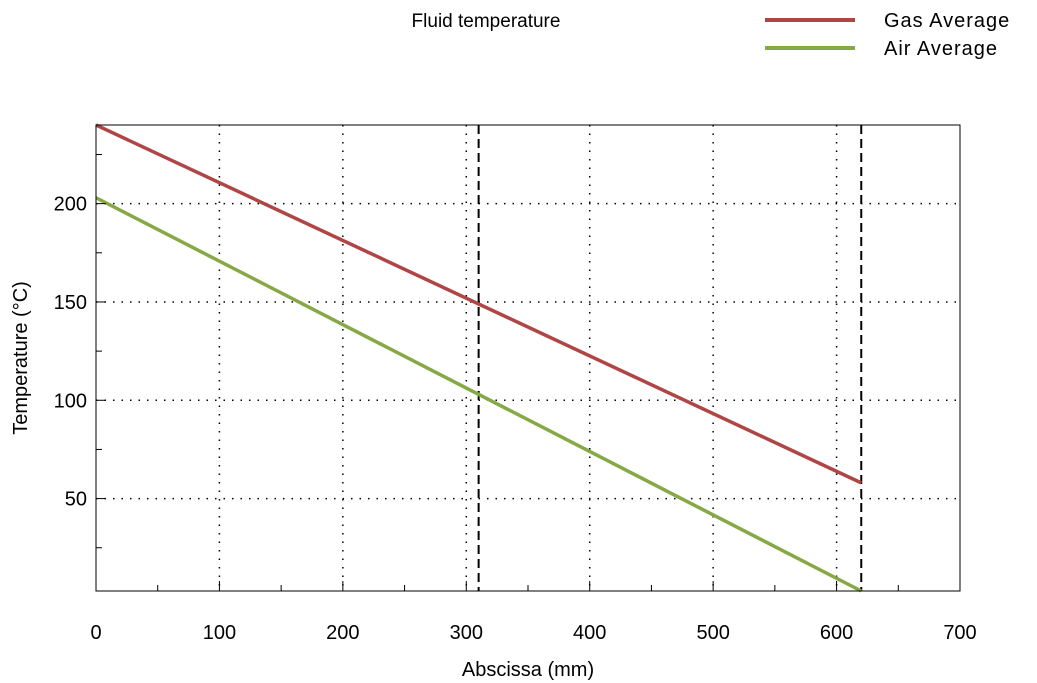 This screenshot has width=1037, height=683. What do you see at coordinates (80, 351) in the screenshot?
I see `y-axis-ticks: 50 100 150 200` at bounding box center [80, 351].